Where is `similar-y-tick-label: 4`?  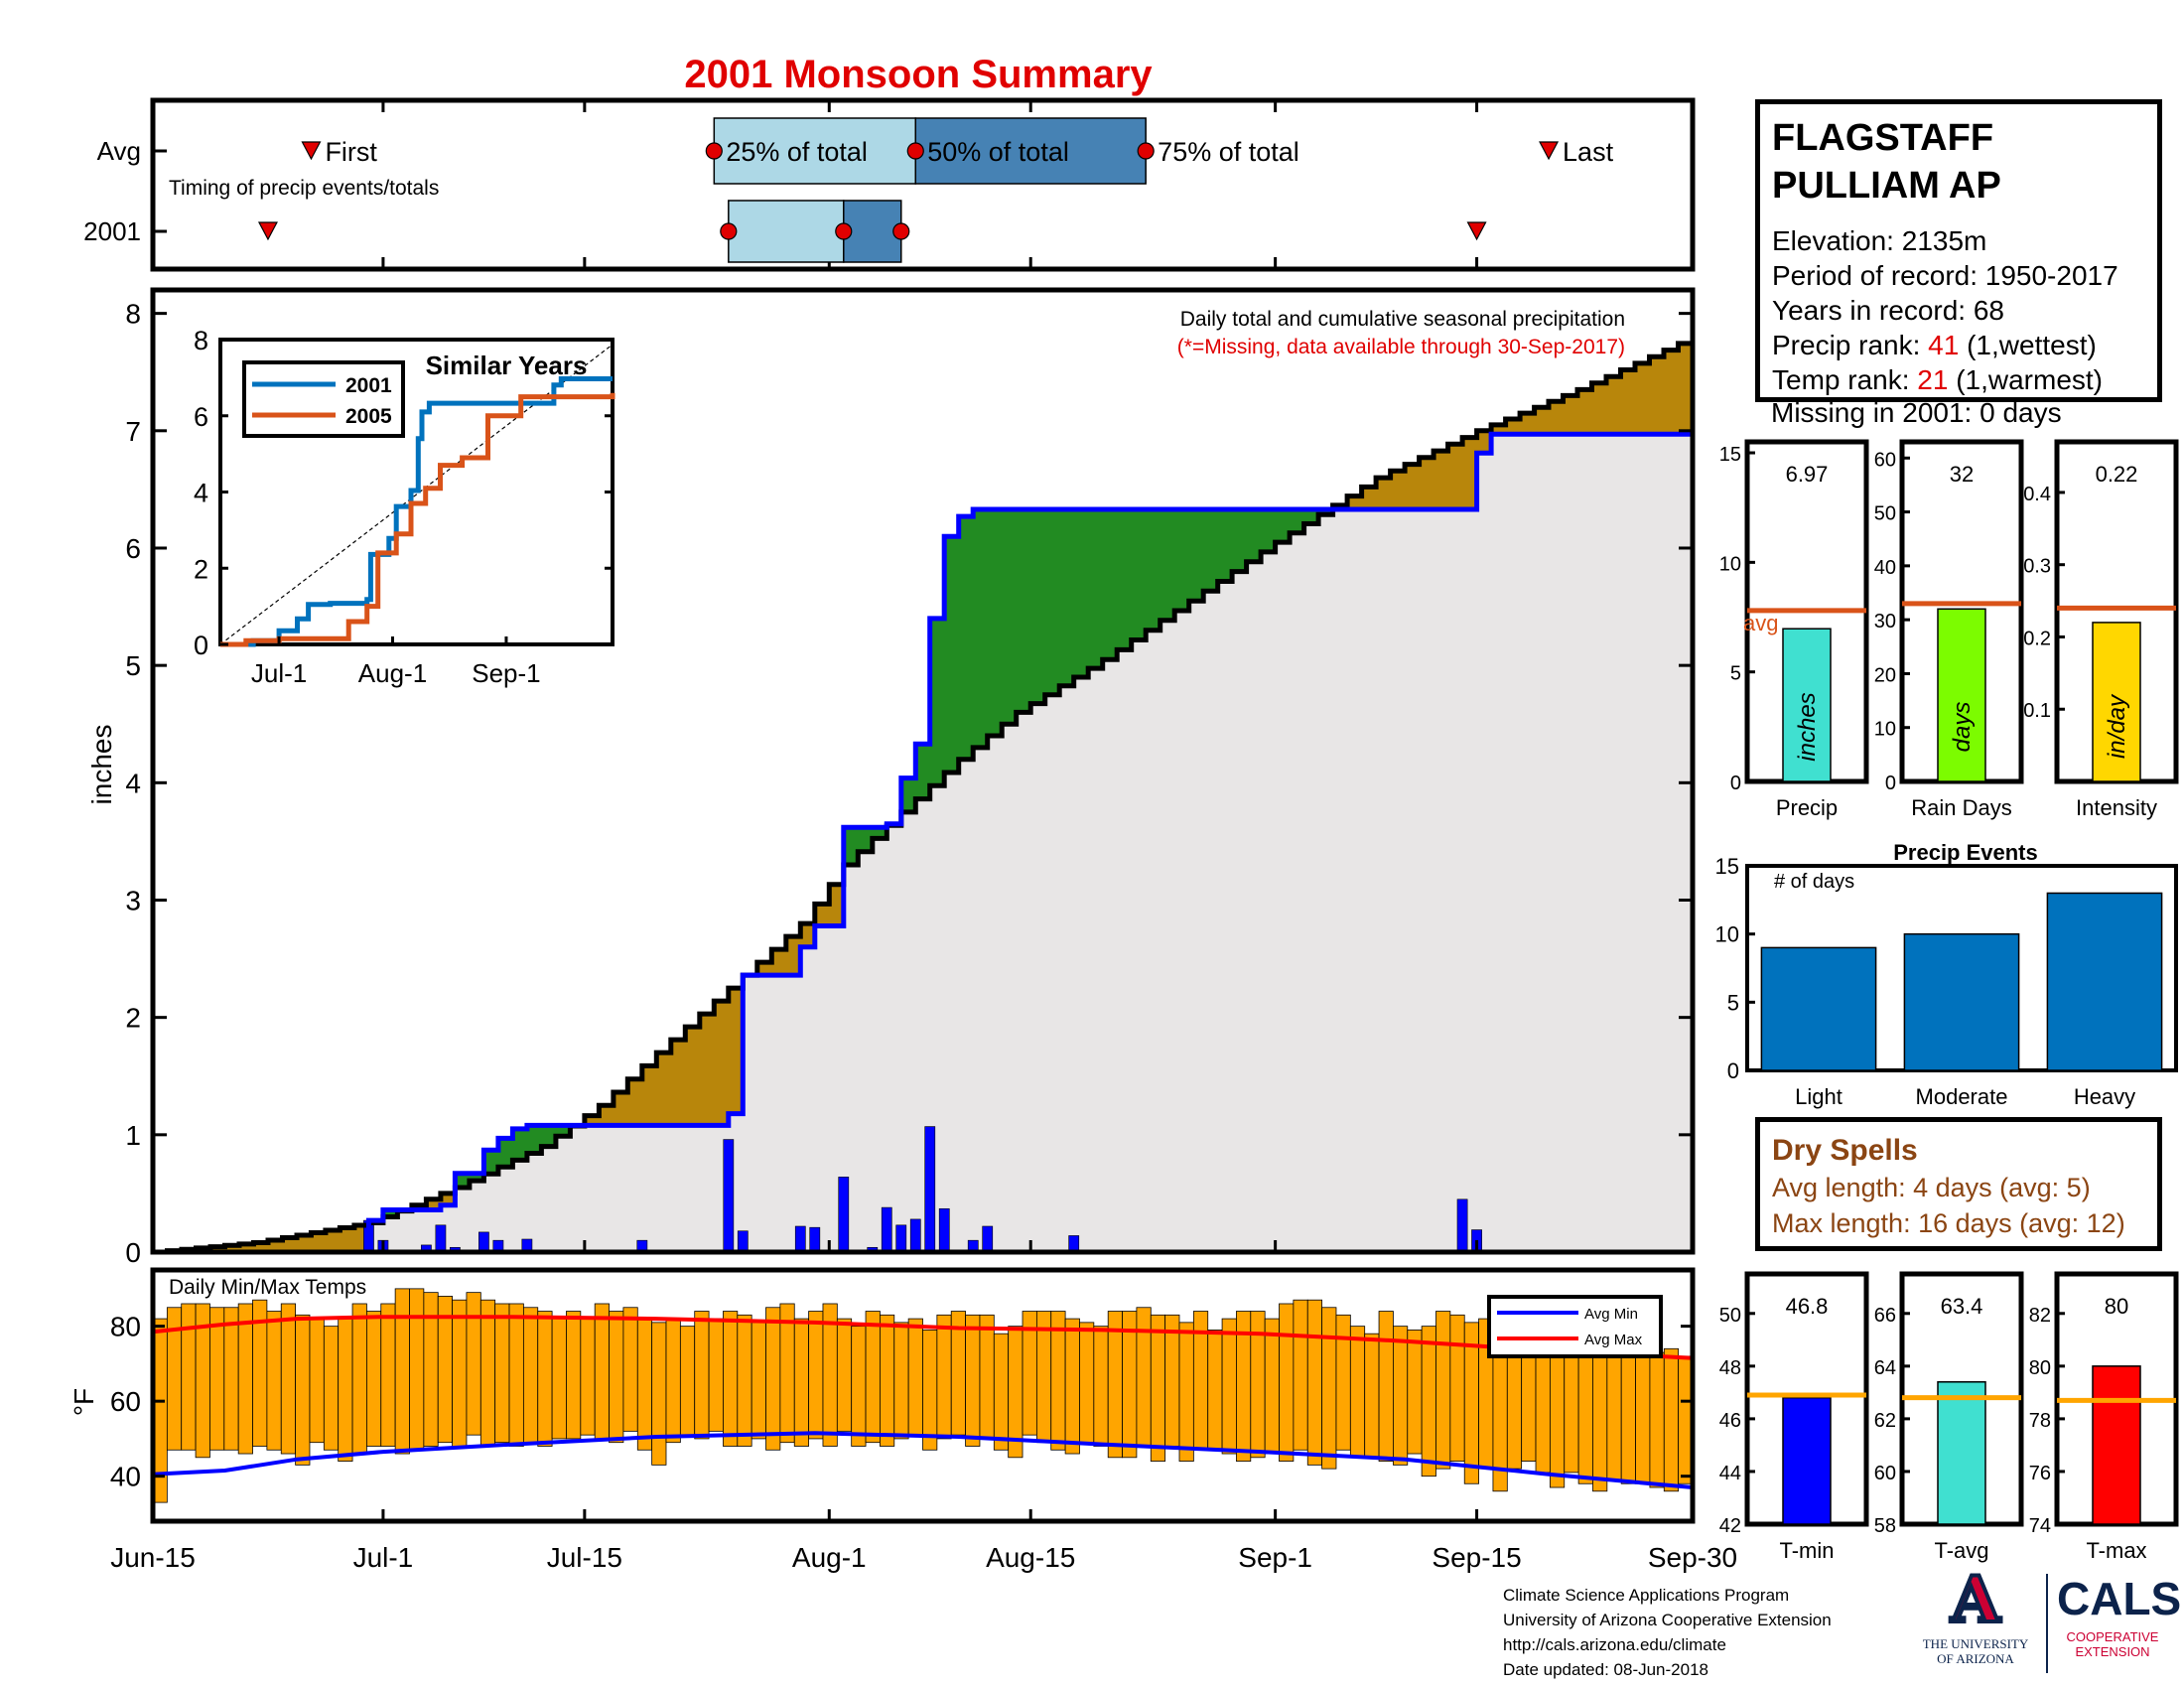 similar-y-tick-label: 4 is located at coordinates (201, 493).